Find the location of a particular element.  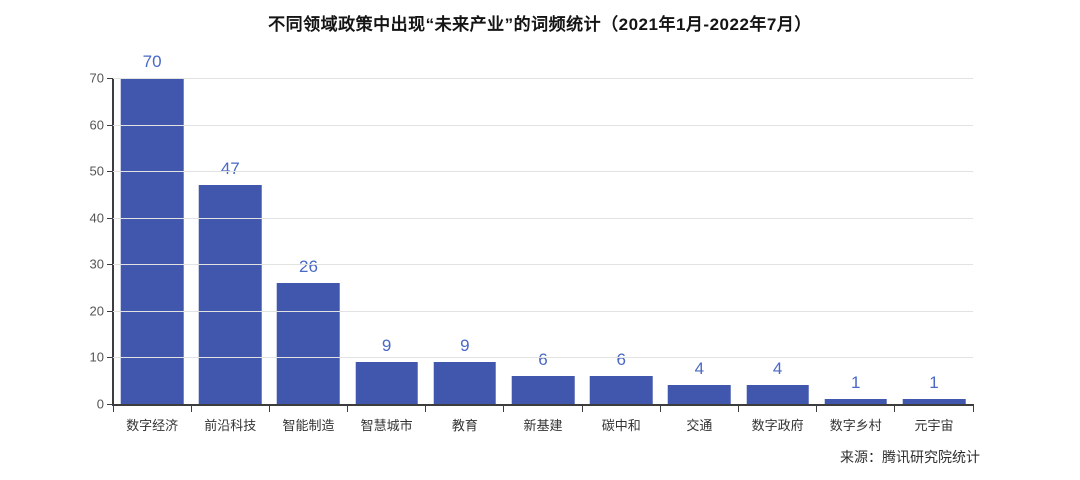

bar-column: 70 数字经济 is located at coordinates (152, 242).